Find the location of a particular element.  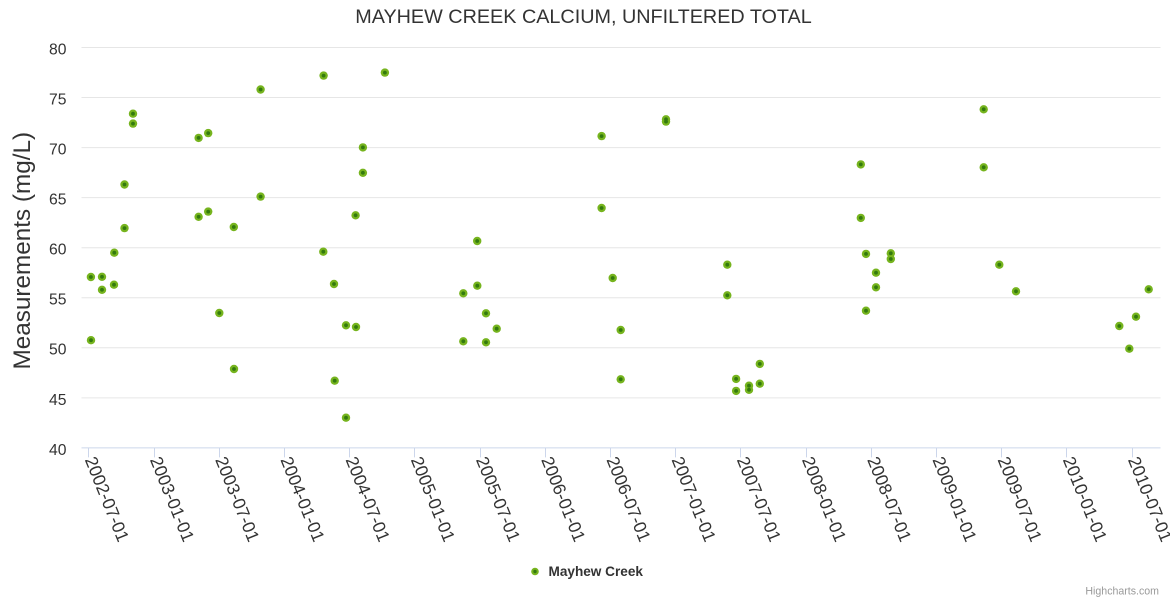

svg-text: 70 is located at coordinates (58, 150).